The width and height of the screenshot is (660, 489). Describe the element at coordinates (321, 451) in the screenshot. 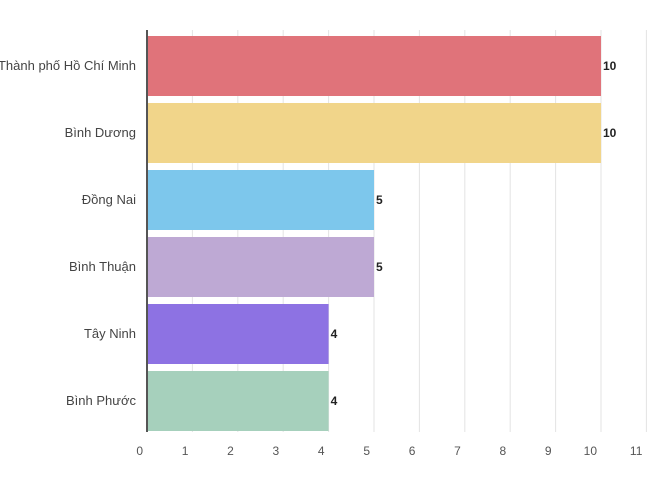

I see `x-tick-label: 4` at that location.